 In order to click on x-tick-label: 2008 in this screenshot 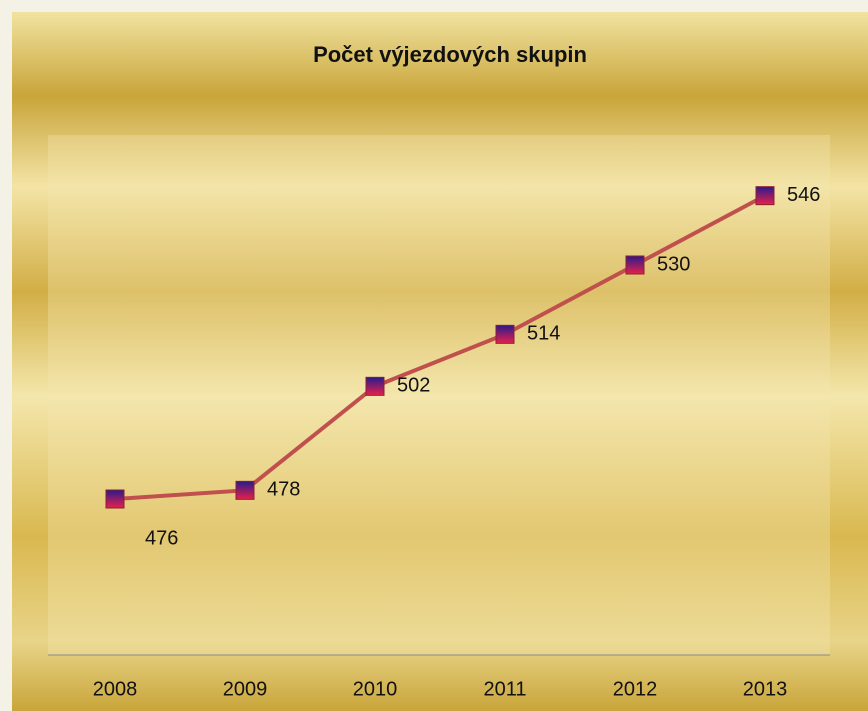, I will do `click(115, 689)`.